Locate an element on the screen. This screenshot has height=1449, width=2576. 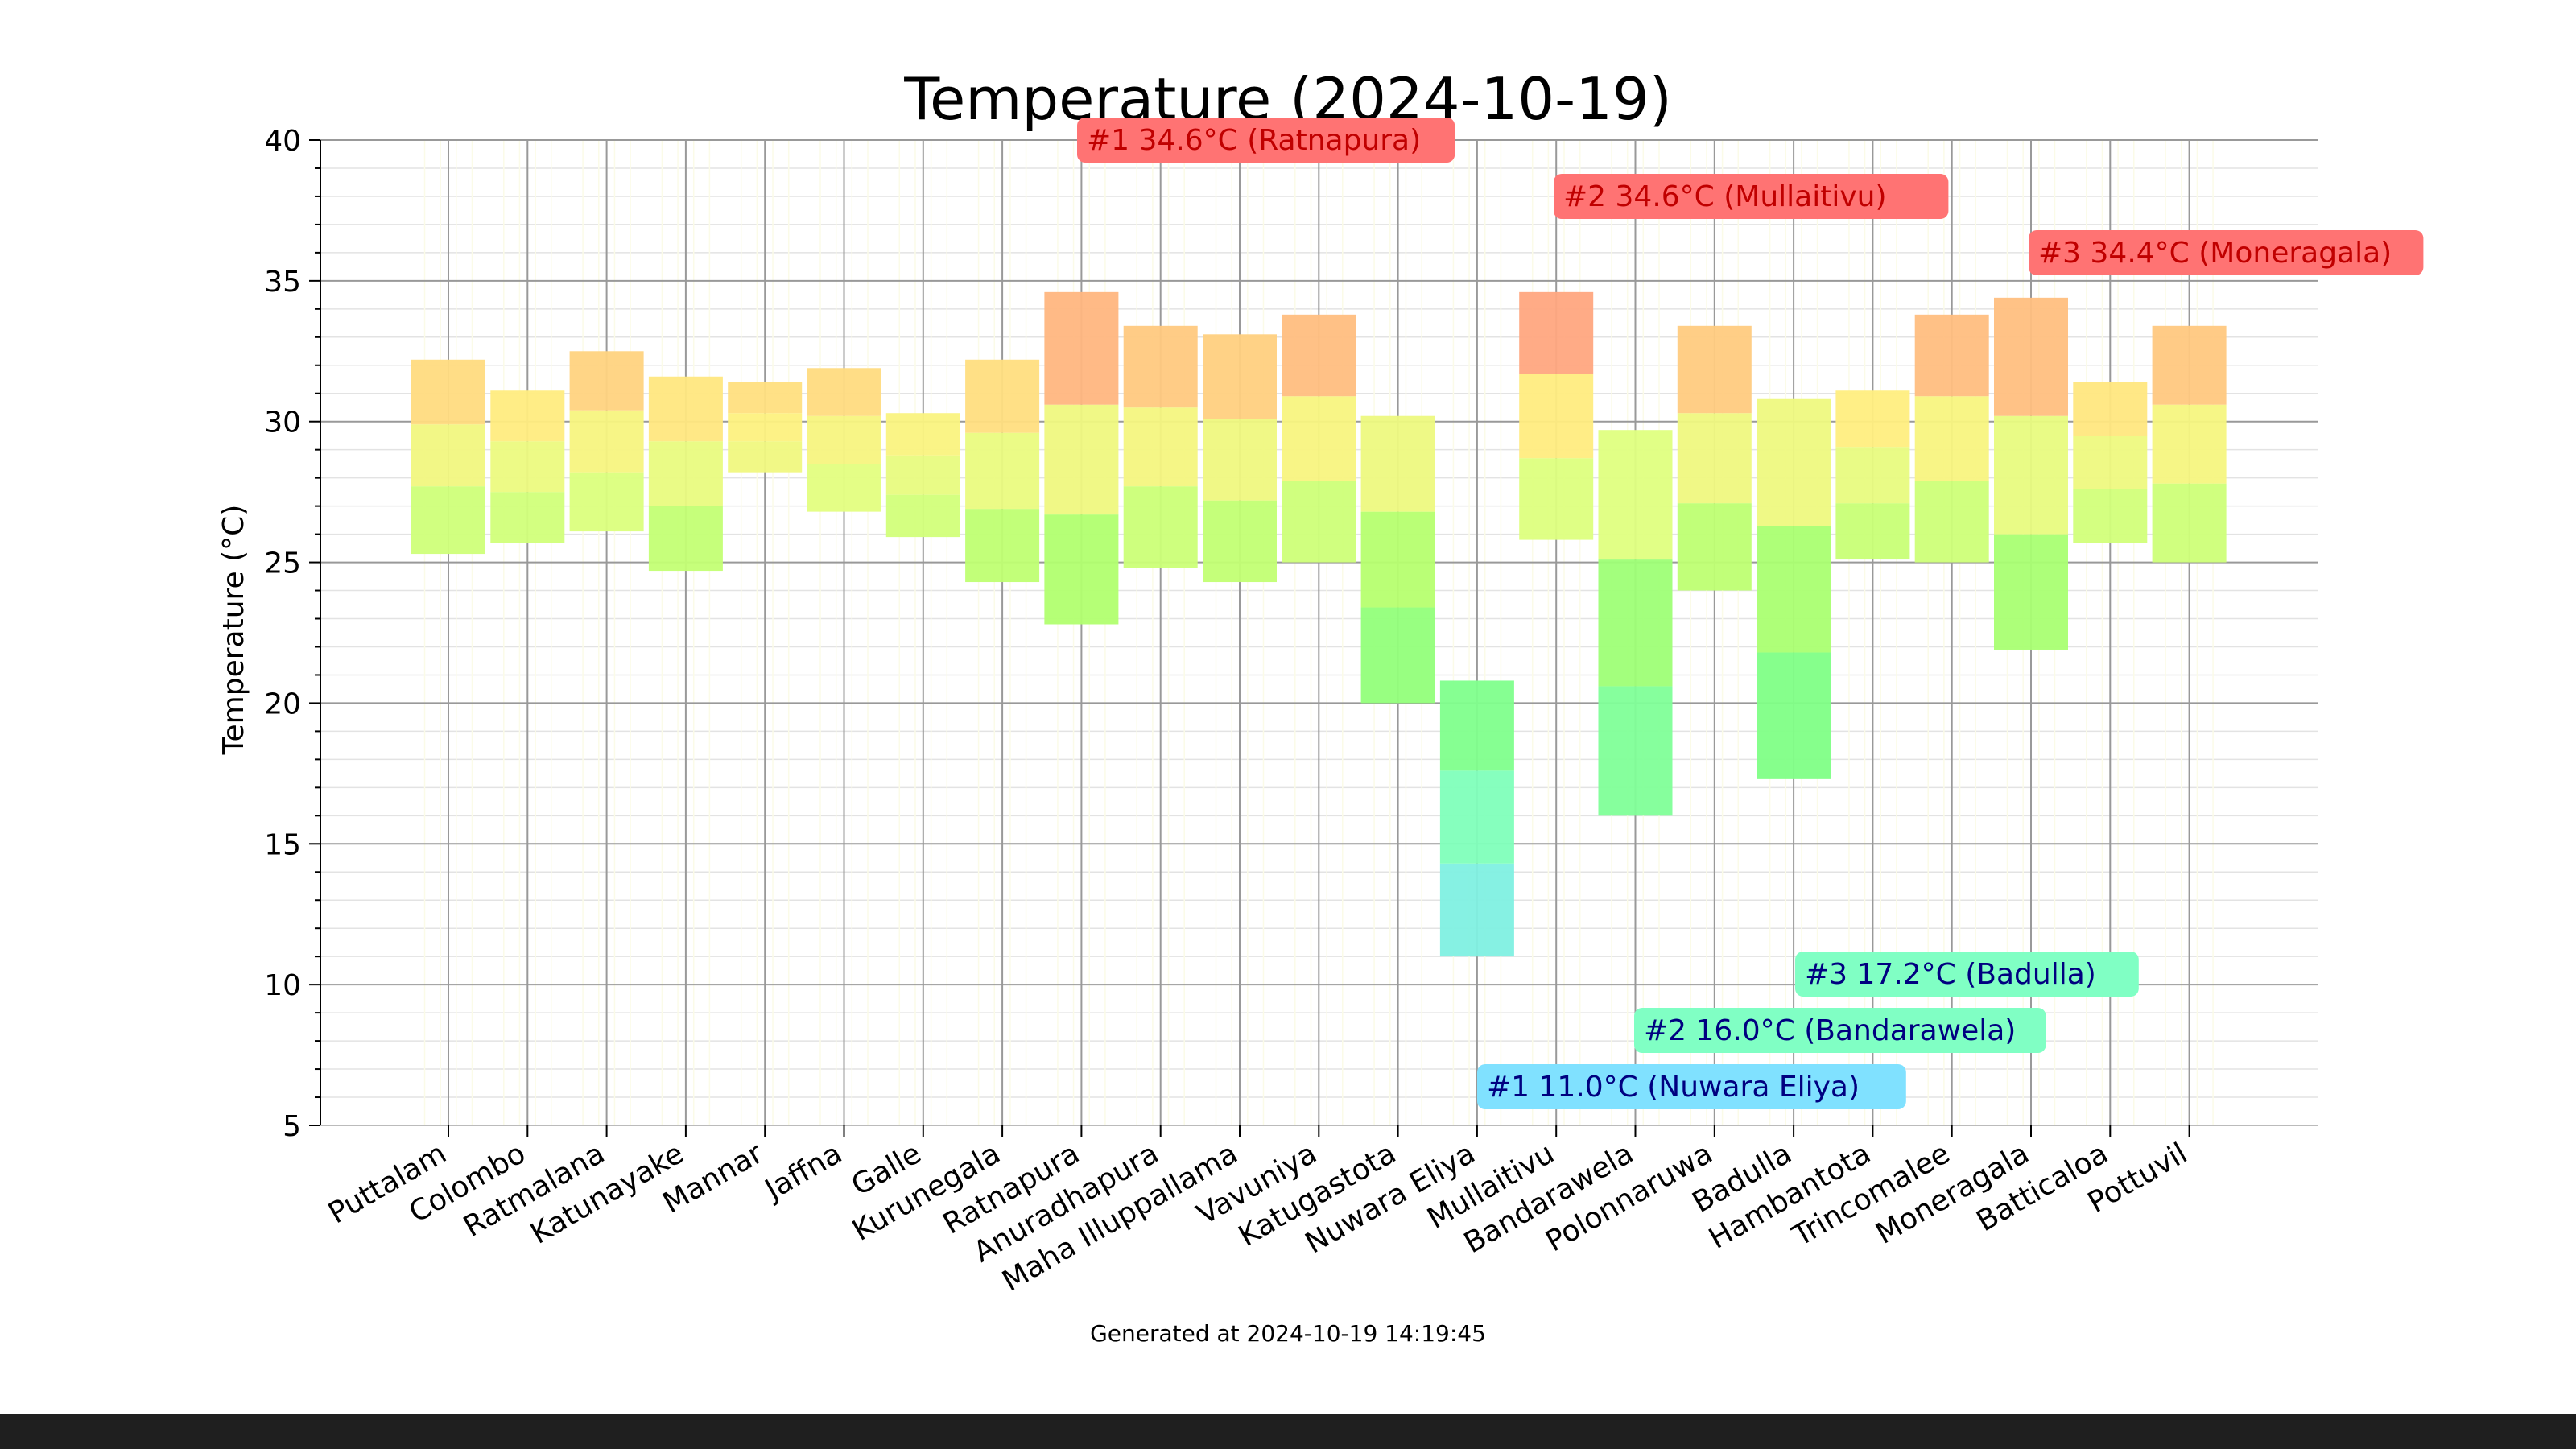
hottest-annotation-1: #1 34.6°C (Ratnapura) is located at coordinates (1266, 140).